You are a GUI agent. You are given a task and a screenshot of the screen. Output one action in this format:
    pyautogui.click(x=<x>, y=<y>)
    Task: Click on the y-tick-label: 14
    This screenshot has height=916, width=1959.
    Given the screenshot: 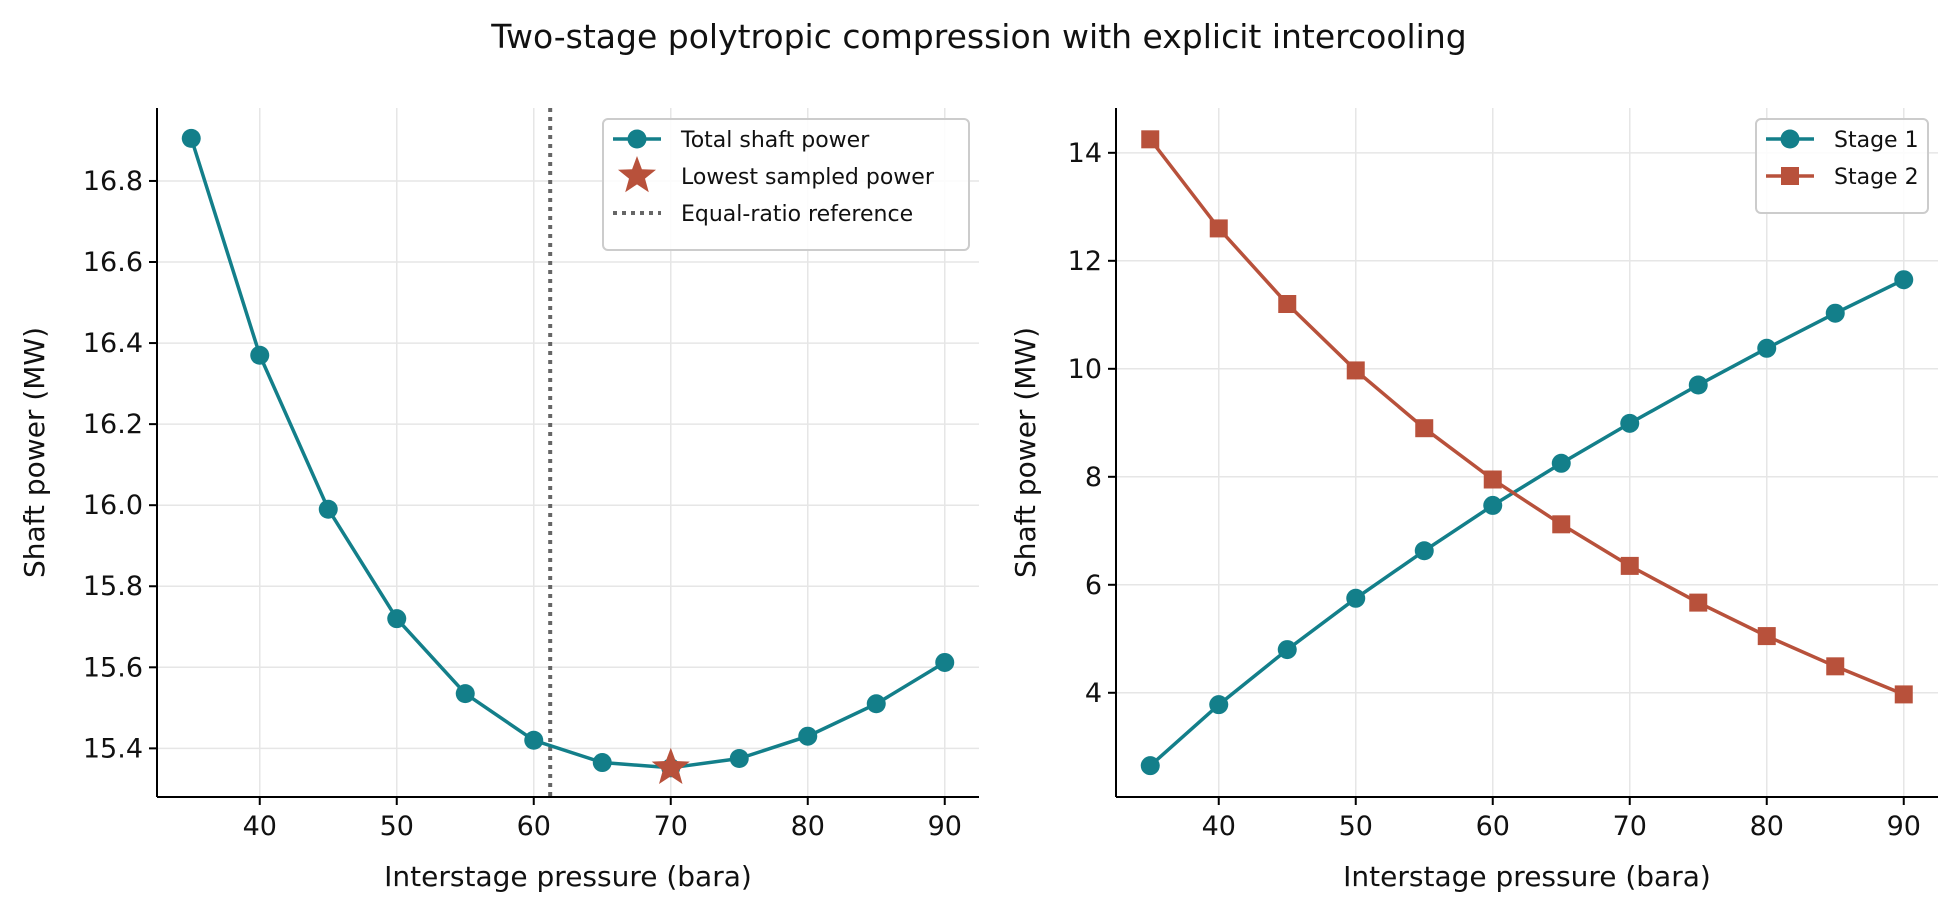 What is the action you would take?
    pyautogui.click(x=1085, y=153)
    